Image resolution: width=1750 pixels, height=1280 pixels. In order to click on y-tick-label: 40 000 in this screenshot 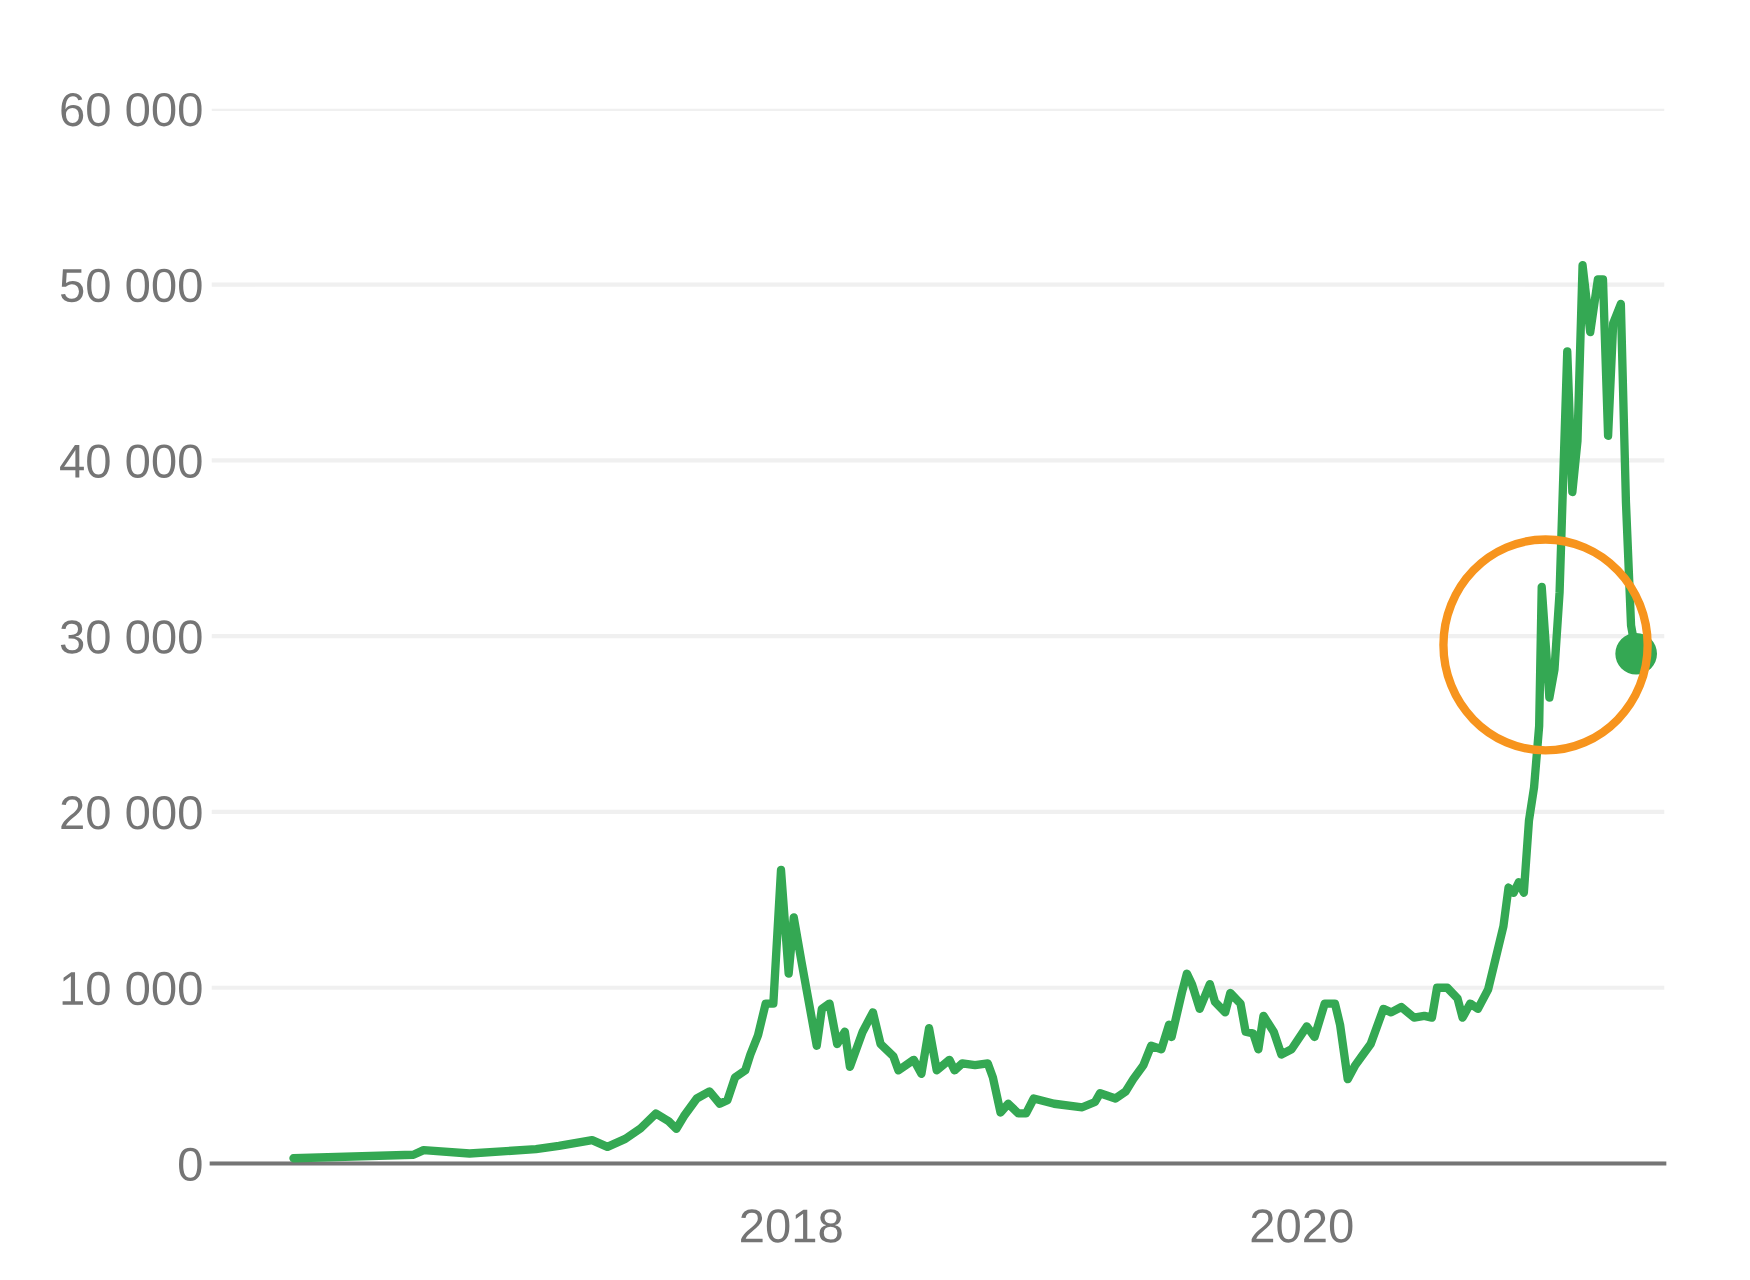, I will do `click(131, 461)`.